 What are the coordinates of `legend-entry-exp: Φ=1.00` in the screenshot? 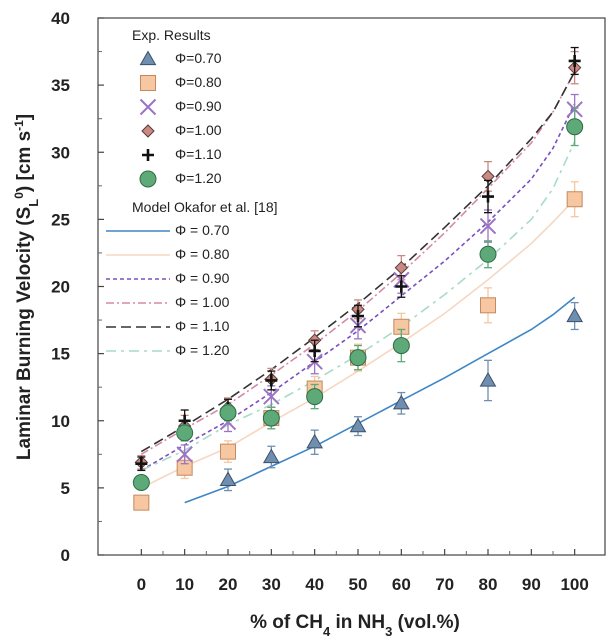 It's located at (198, 130).